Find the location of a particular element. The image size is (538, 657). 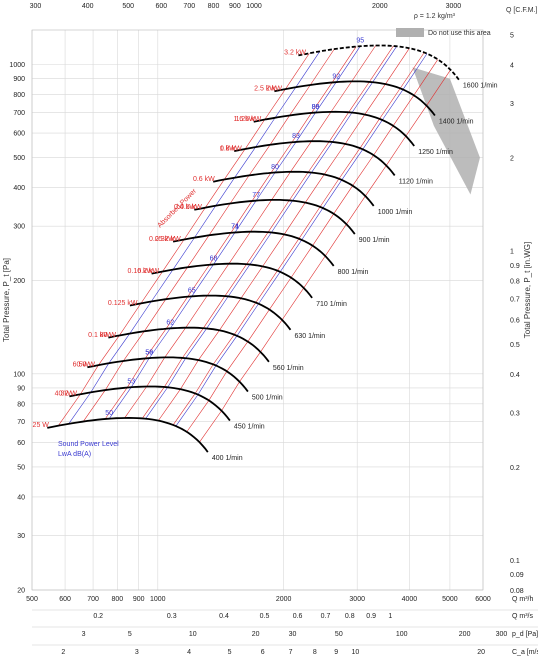

y-tick-label: 20 is located at coordinates (21, 591).